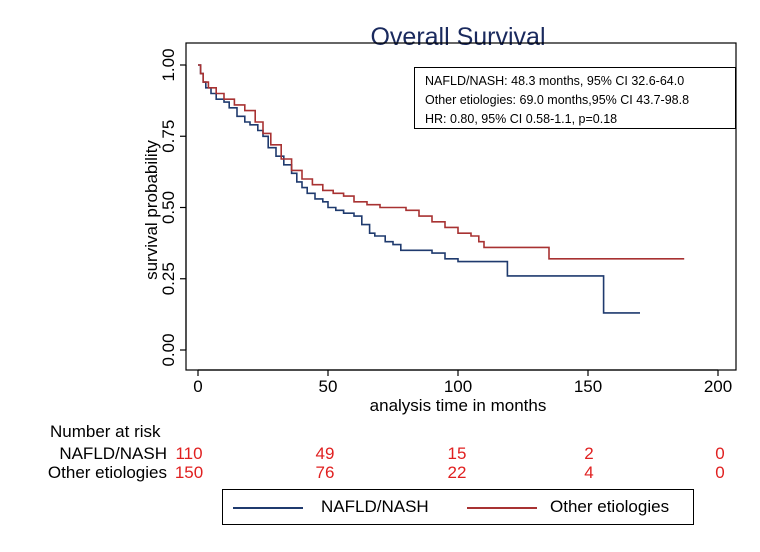 The height and width of the screenshot is (552, 760). Describe the element at coordinates (113, 453) in the screenshot. I see `risk-row-label-nafld: NAFLD/NASH` at that location.